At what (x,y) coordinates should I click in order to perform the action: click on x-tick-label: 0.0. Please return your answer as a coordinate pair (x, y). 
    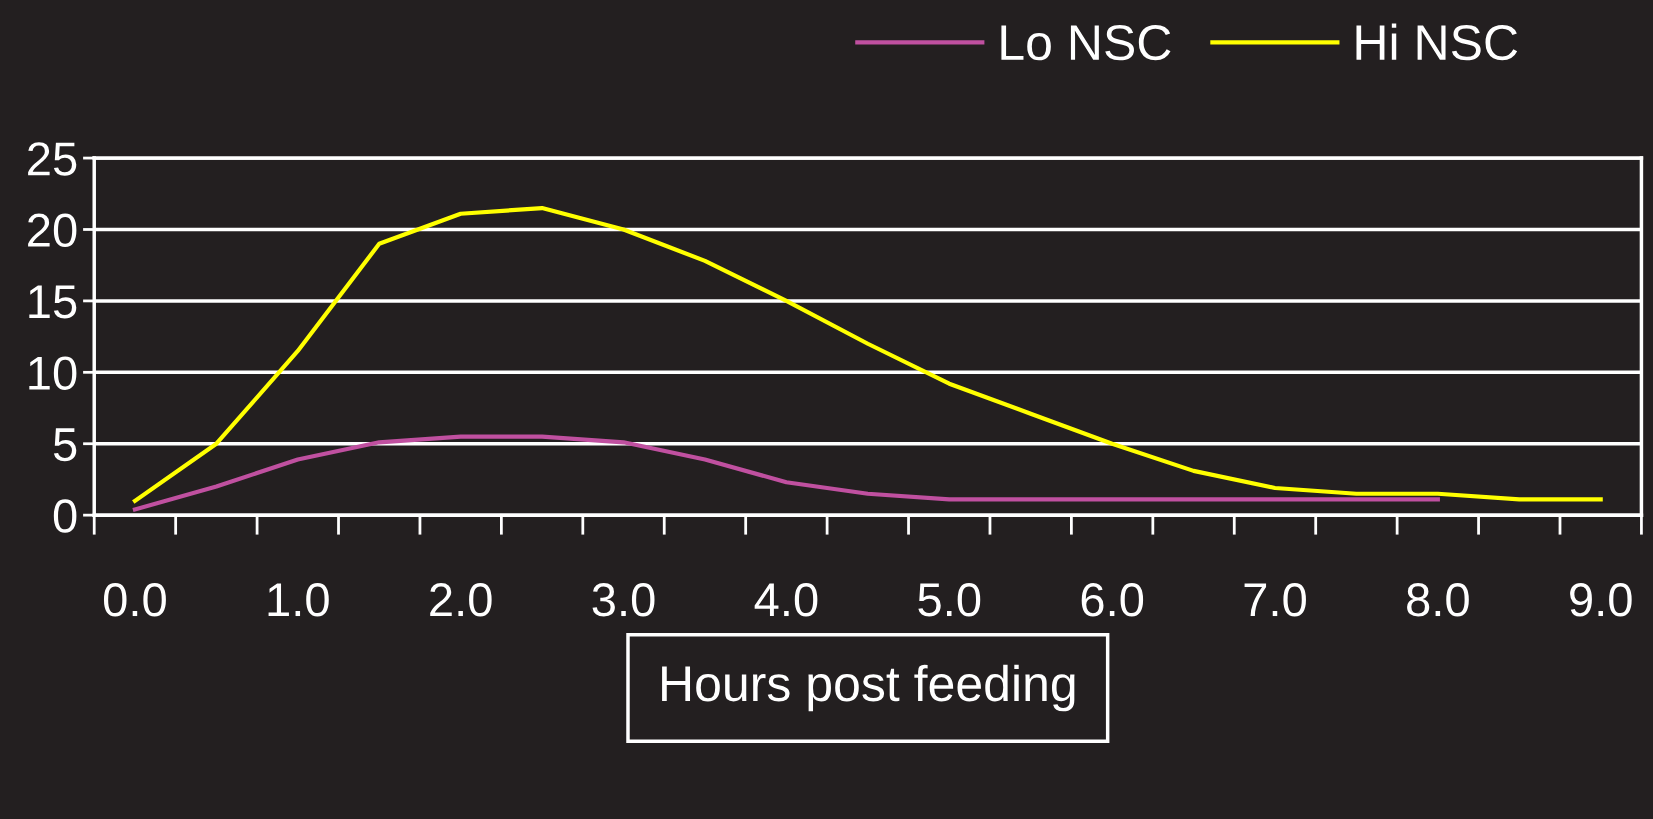
    Looking at the image, I should click on (134, 600).